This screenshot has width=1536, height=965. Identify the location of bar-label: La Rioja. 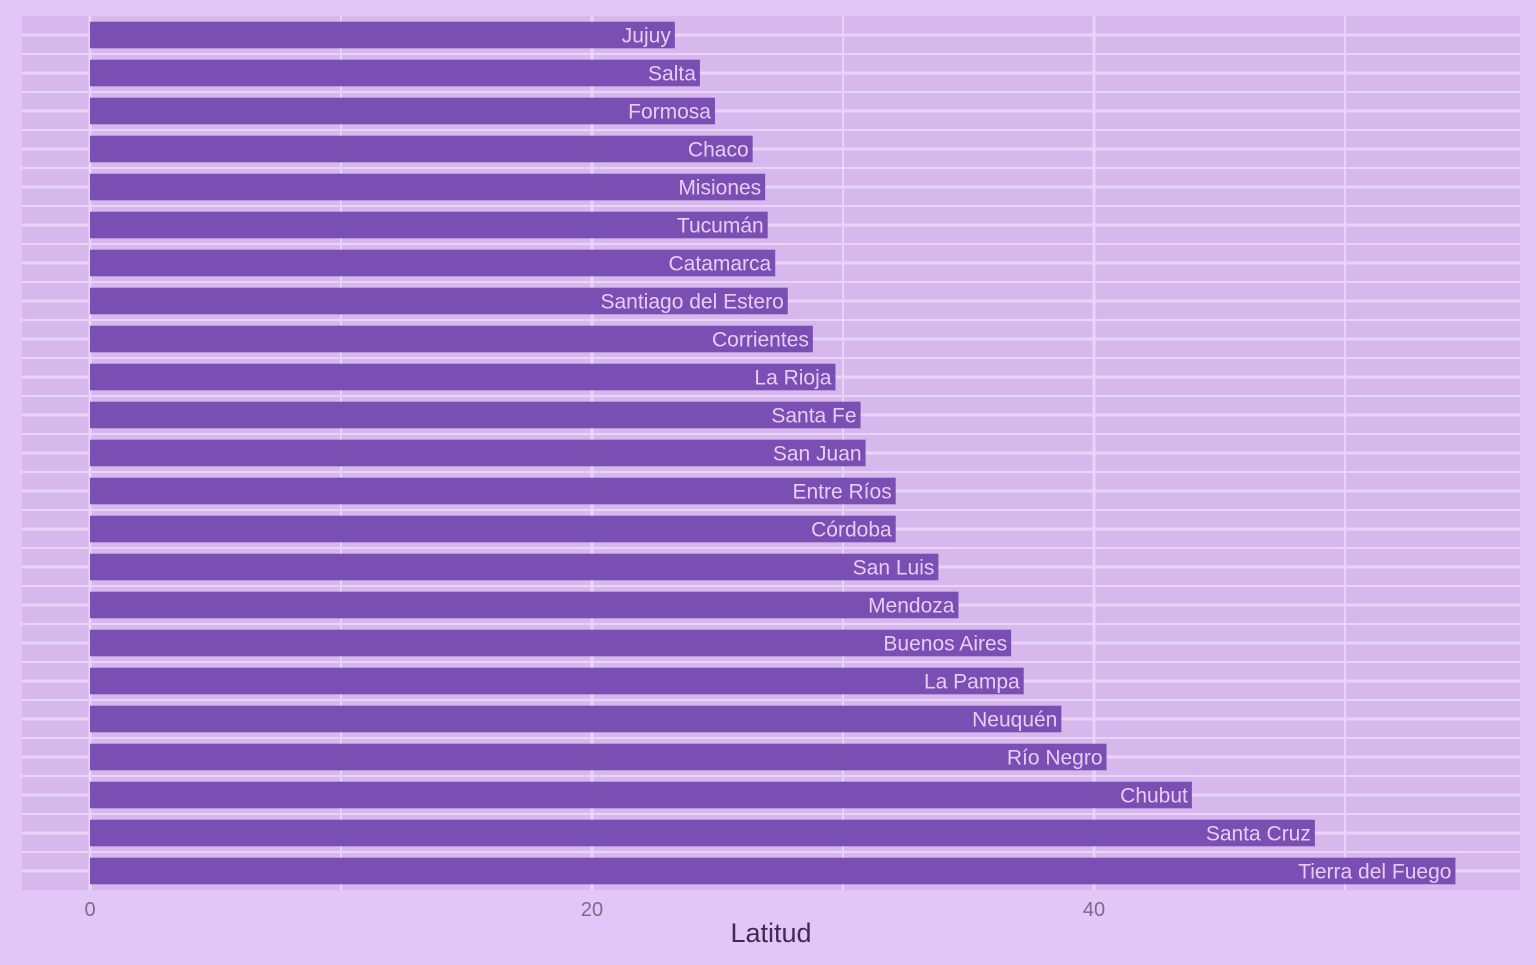
(792, 378).